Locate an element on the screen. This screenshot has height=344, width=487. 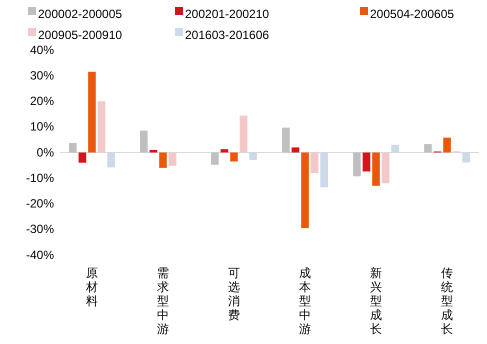
legend-label: 200002-200005 is located at coordinates (80, 14).